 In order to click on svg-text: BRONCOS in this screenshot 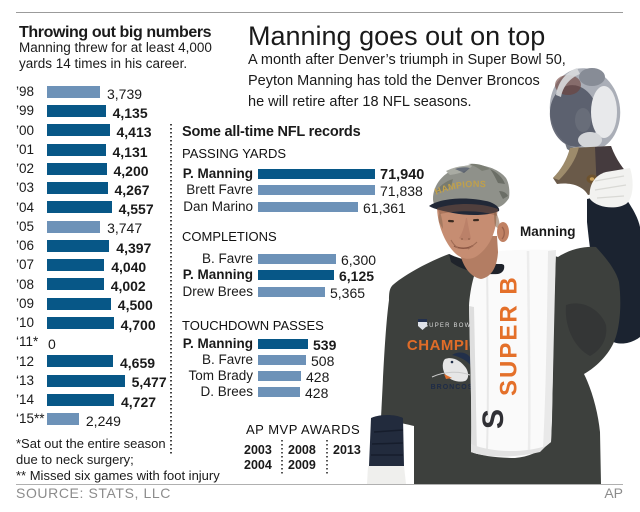, I will do `click(452, 387)`.